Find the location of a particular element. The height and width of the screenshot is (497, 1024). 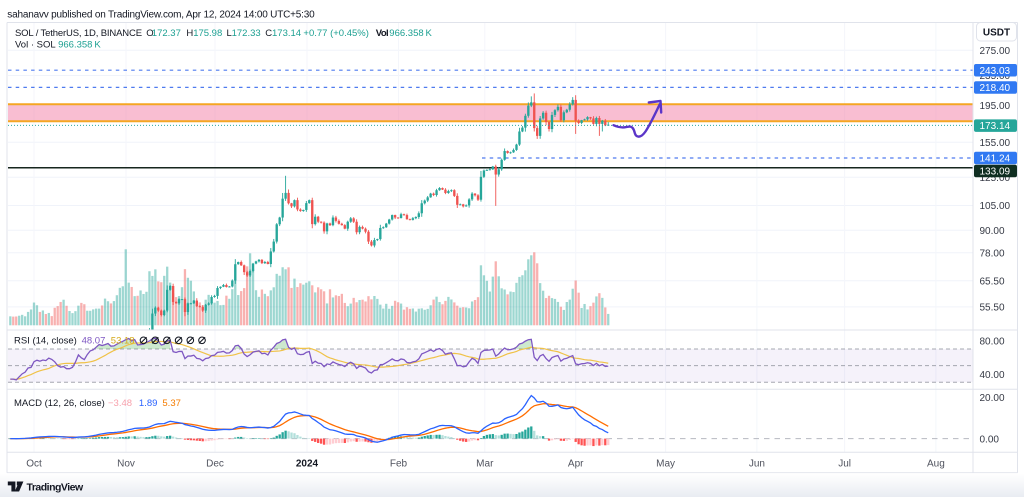

svg-text: −3.48 is located at coordinates (120, 403).